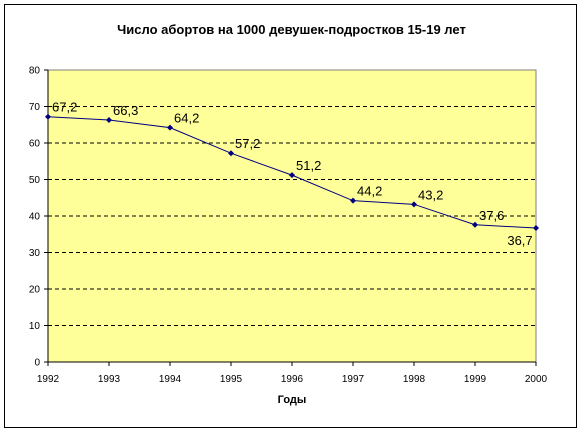 The width and height of the screenshot is (583, 436). I want to click on y-tick-label: 60, so click(35, 144).